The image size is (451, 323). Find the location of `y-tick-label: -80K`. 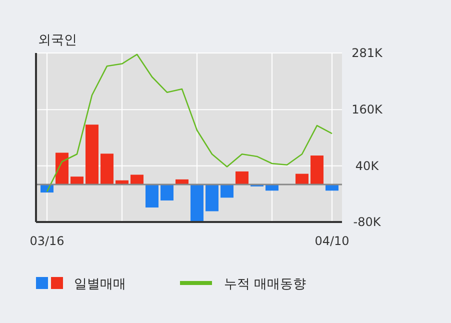

y-tick-label: -80K is located at coordinates (367, 222).